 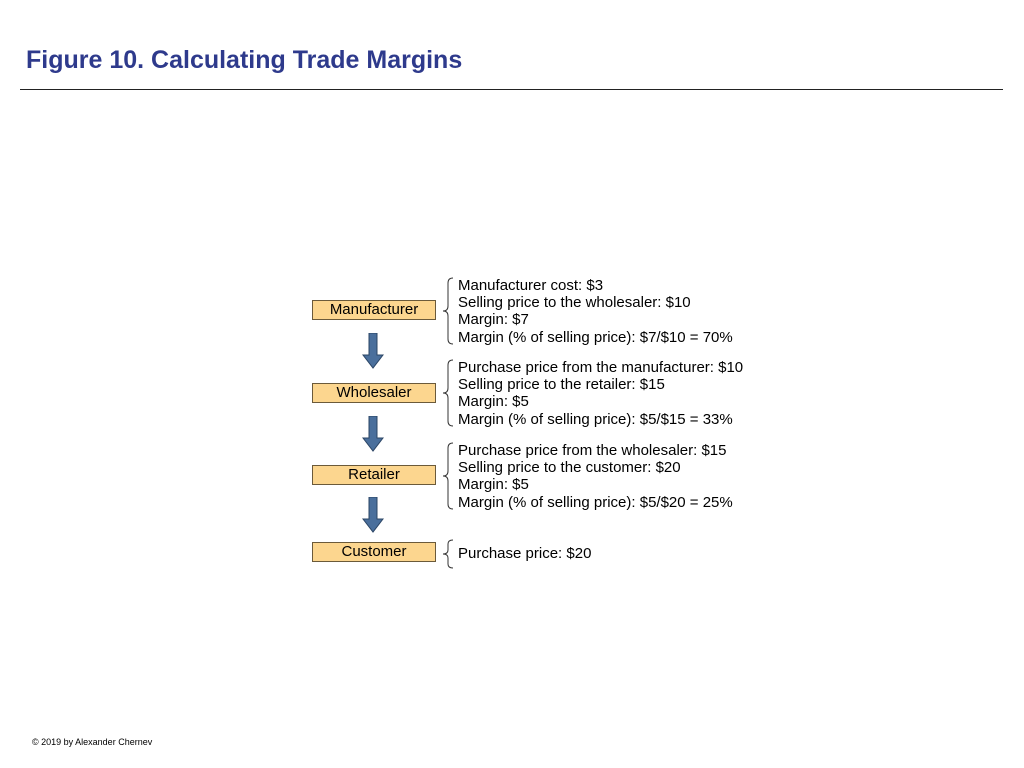 I want to click on stage-details-customer: Purchase price: $20, so click(x=524, y=553).